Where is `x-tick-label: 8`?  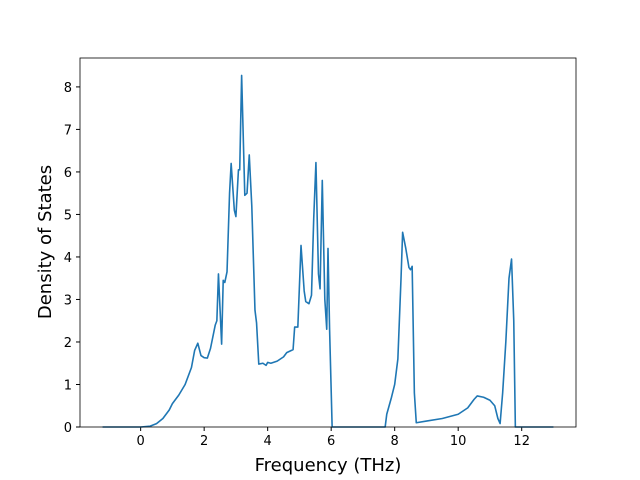
x-tick-label: 8 is located at coordinates (395, 441).